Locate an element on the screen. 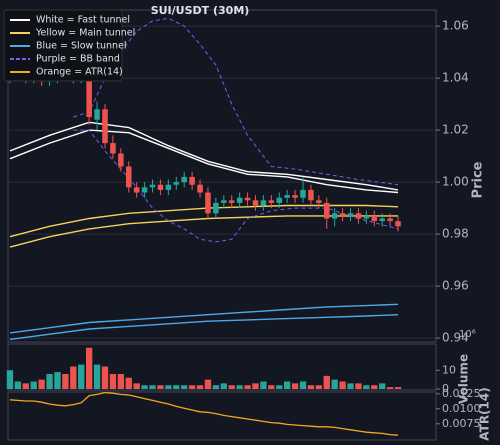 Image resolution: width=500 pixels, height=445 pixels. legend-label: Blue = Slow tunnel is located at coordinates (81, 46).